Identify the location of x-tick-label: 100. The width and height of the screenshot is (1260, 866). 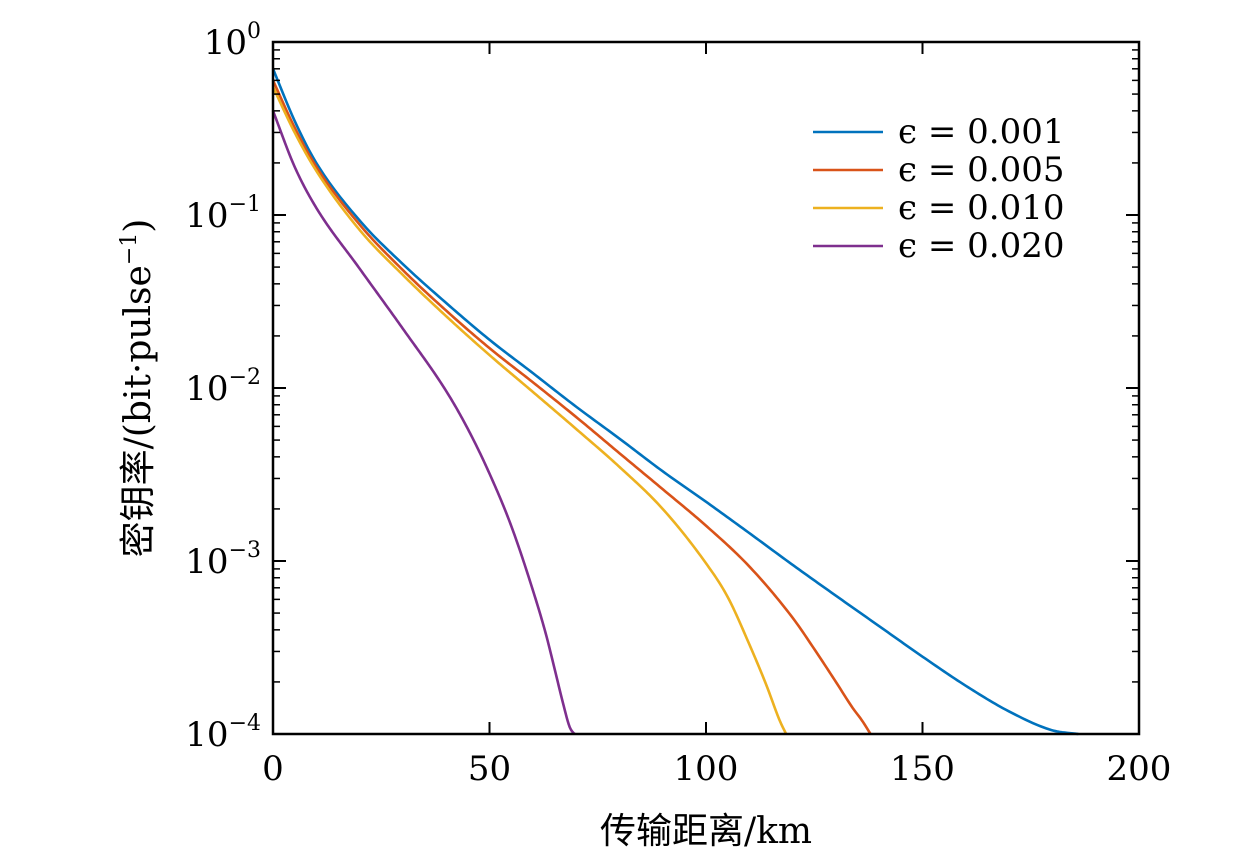
(706, 769).